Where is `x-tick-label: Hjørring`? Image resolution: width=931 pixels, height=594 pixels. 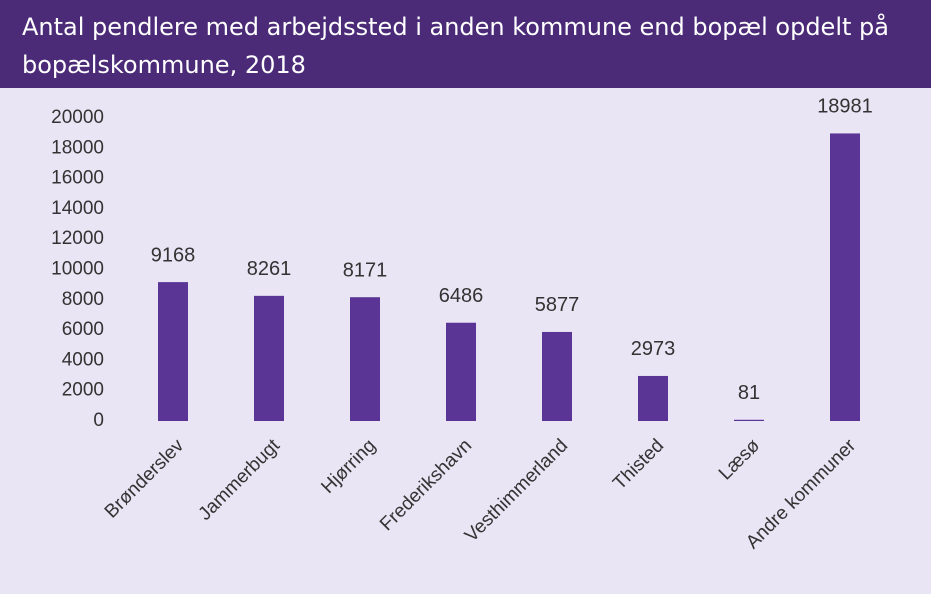
x-tick-label: Hjørring is located at coordinates (348, 466).